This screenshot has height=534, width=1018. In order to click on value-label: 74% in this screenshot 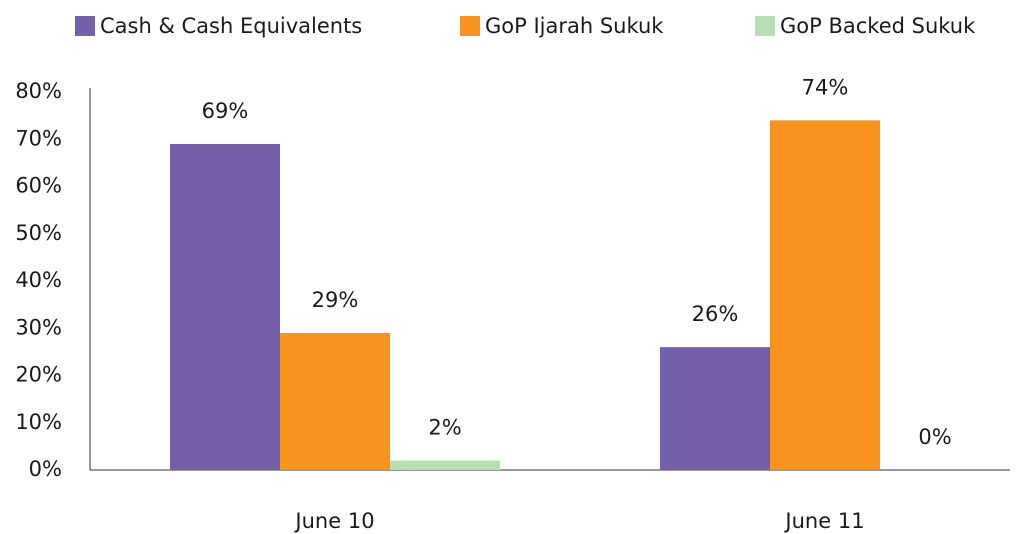, I will do `click(825, 87)`.